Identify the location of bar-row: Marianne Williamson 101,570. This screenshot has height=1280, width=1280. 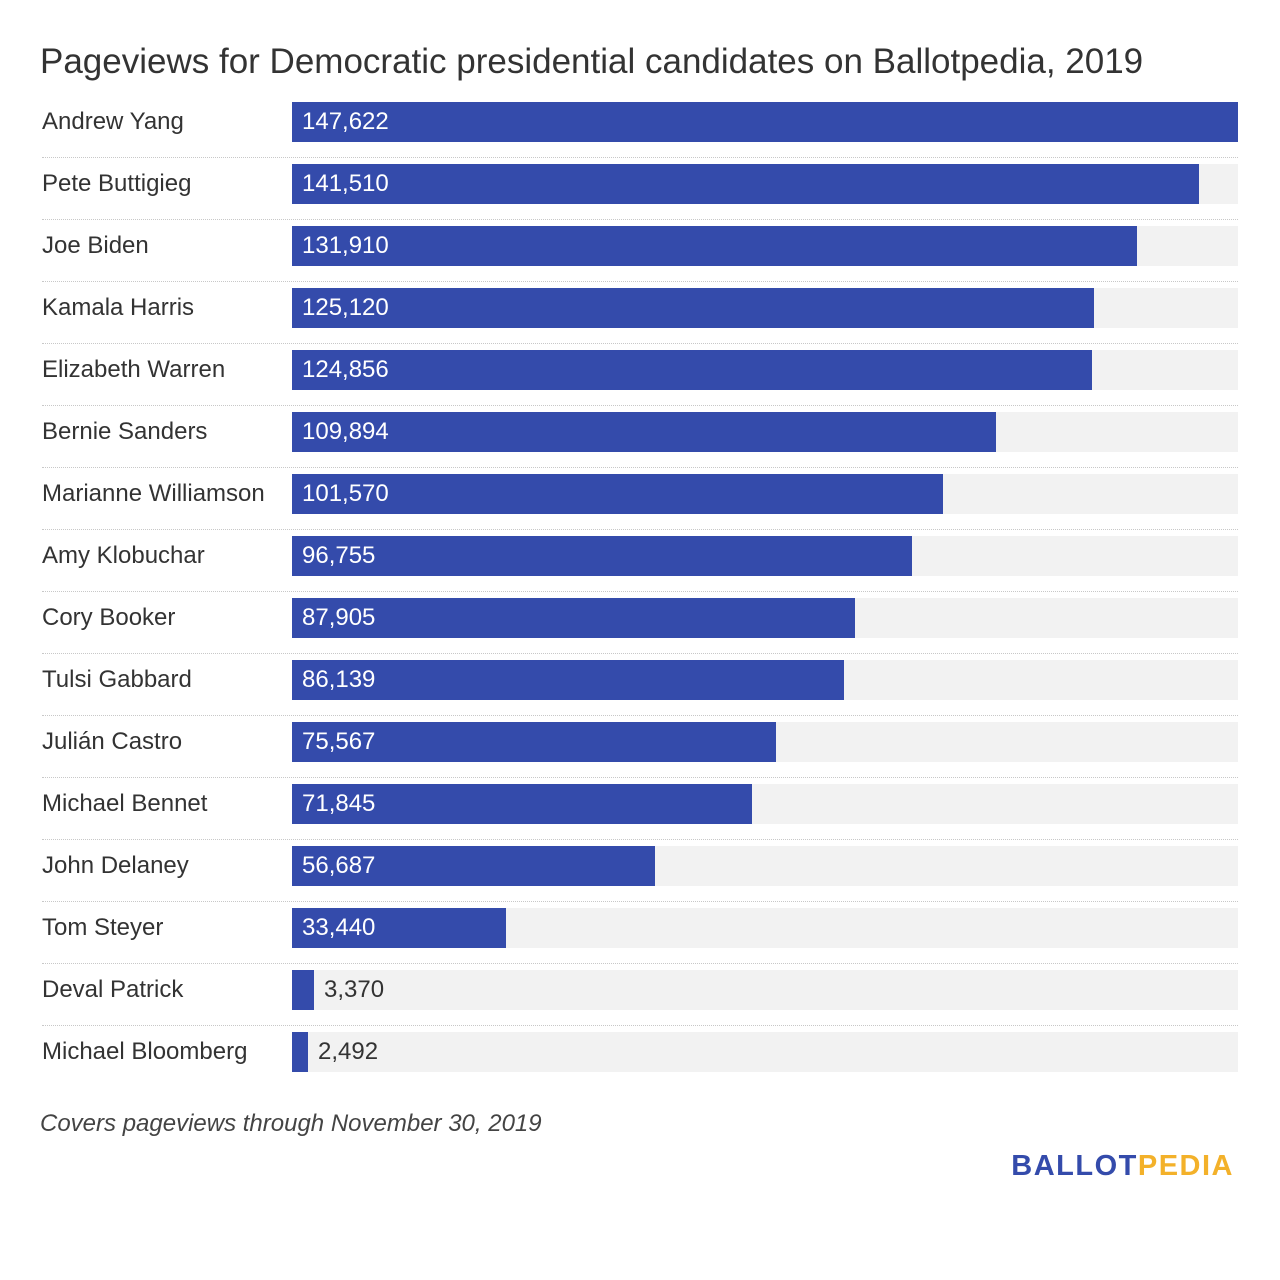
(639, 499).